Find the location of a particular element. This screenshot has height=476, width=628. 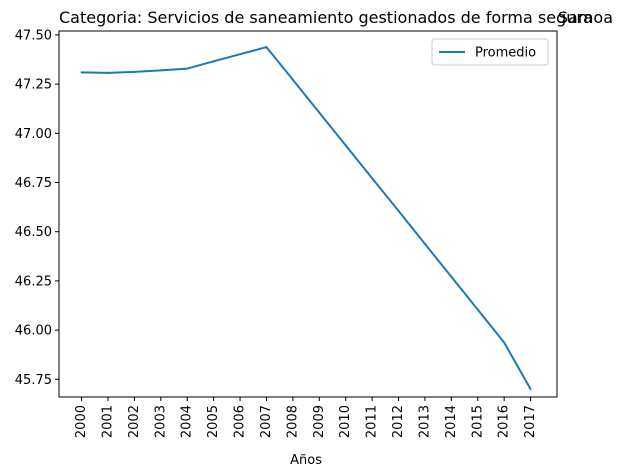

x-tick-label: 2004 is located at coordinates (187, 421).